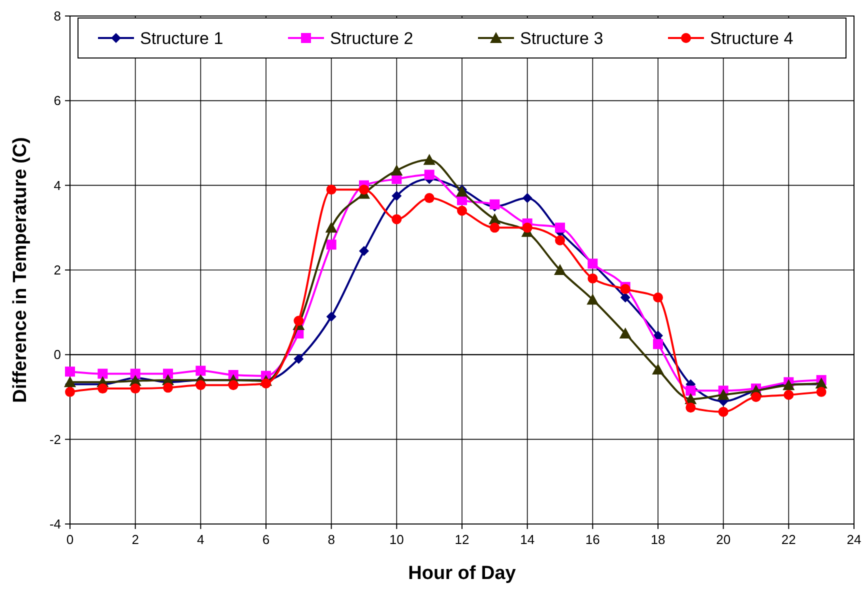 This screenshot has height=592, width=868. What do you see at coordinates (854, 539) in the screenshot?
I see `x-tick-label: 24` at bounding box center [854, 539].